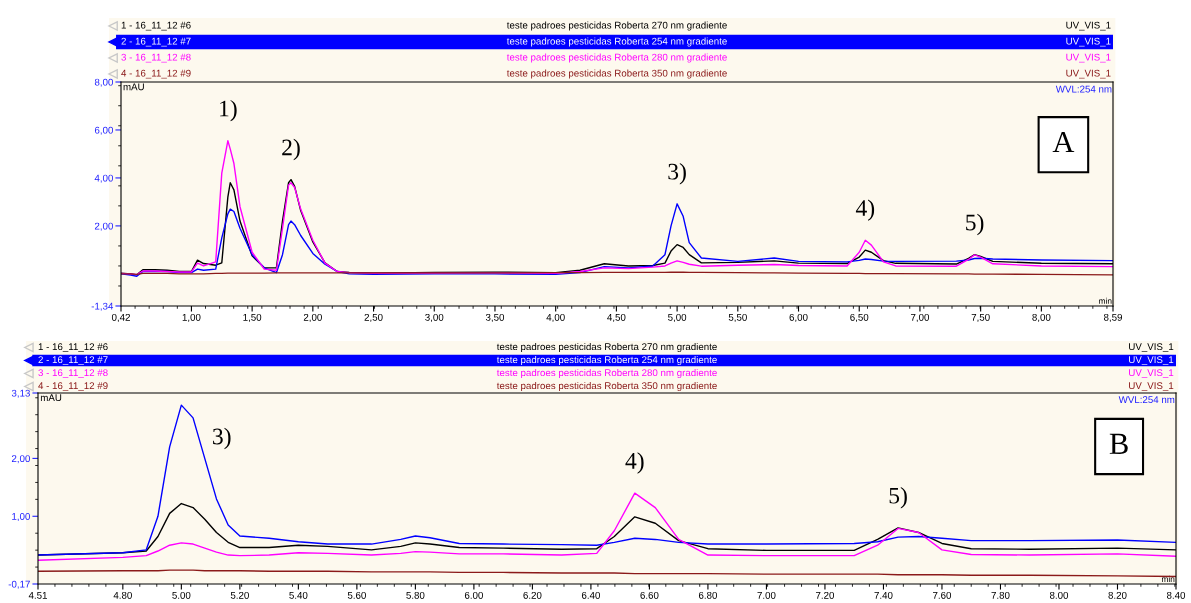 Image resolution: width=1191 pixels, height=603 pixels. What do you see at coordinates (532, 595) in the screenshot?
I see `x-tick-label: 6.20` at bounding box center [532, 595].